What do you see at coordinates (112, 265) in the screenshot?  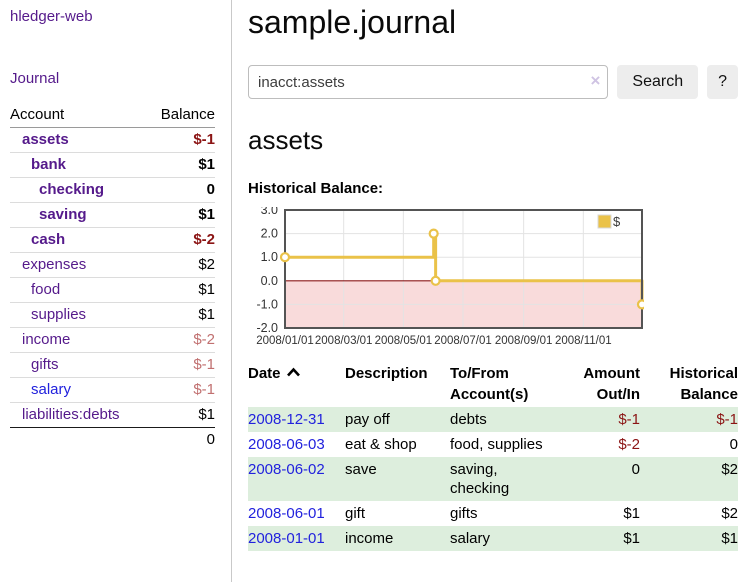 I see `account-row: expenses $2` at bounding box center [112, 265].